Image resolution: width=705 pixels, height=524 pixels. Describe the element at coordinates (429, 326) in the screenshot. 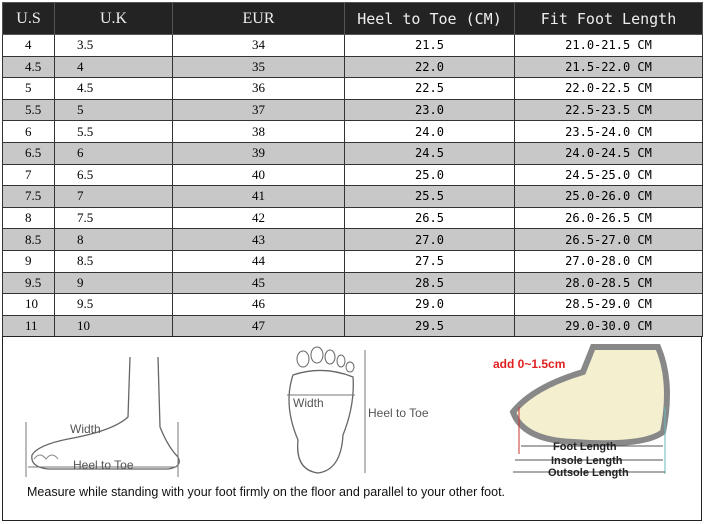

I see `table-cell: 29.5` at that location.